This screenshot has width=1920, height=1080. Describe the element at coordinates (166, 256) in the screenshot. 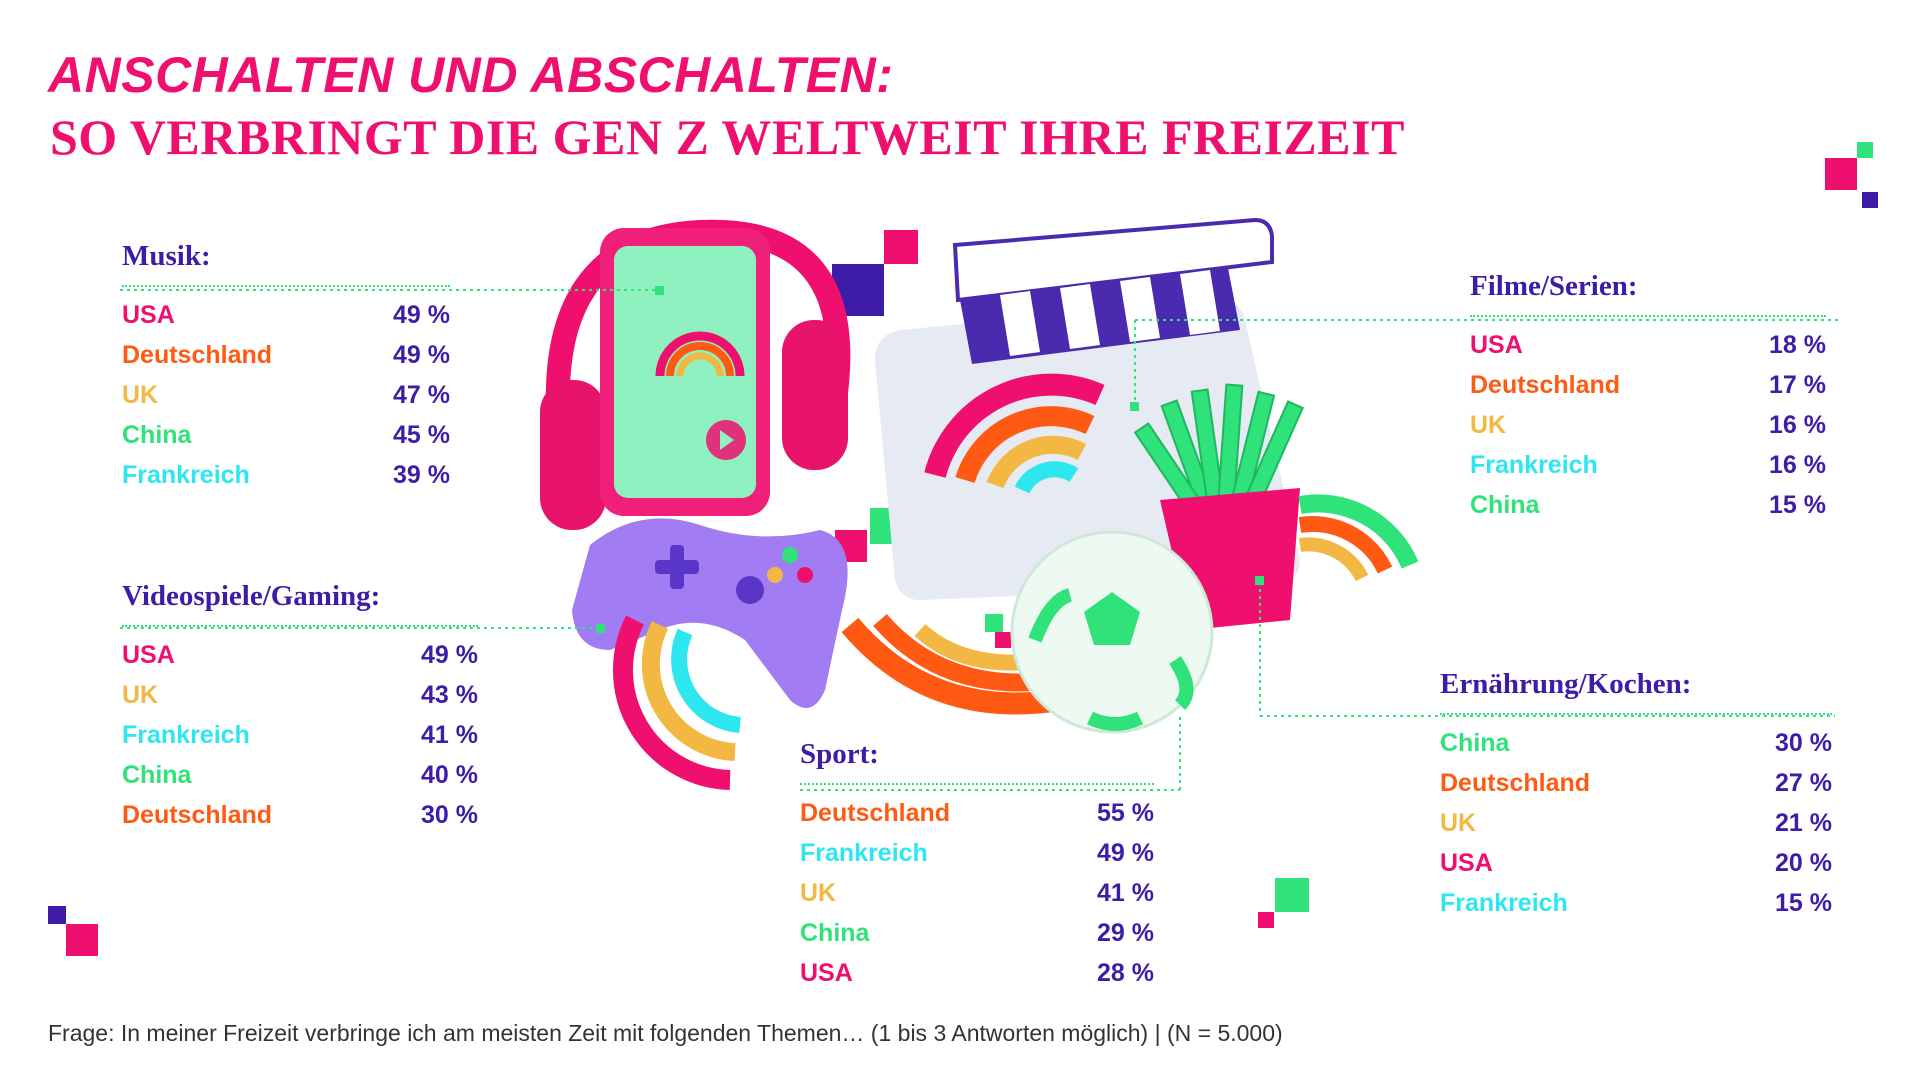

I see `panel-title: Musik:` at that location.